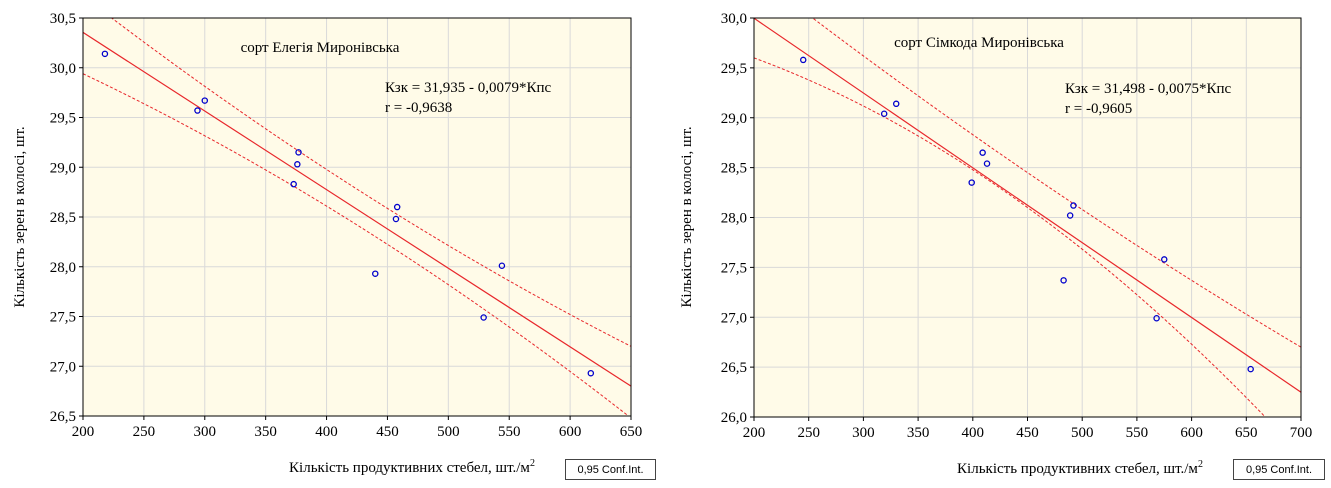  Describe the element at coordinates (734, 418) in the screenshot. I see `y-tick-label: 26,0` at that location.